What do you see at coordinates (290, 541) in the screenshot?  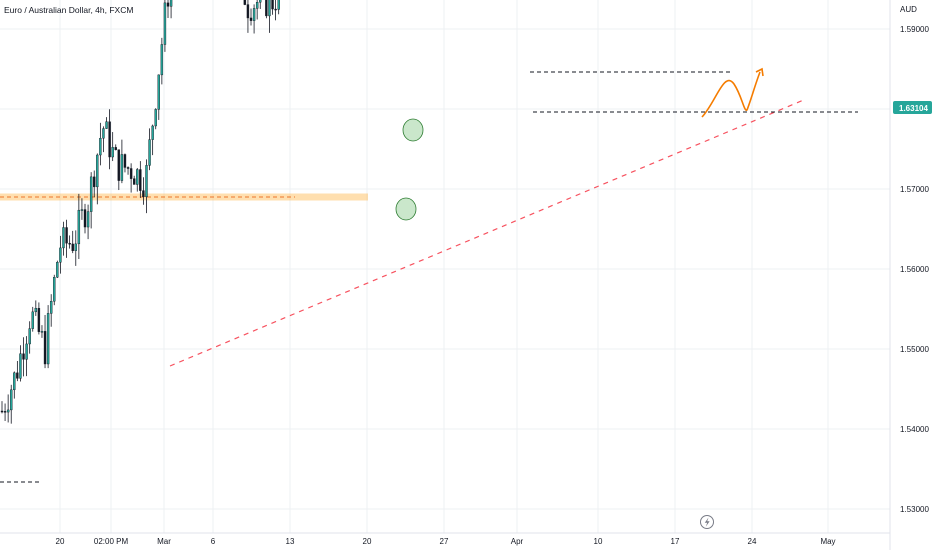 I see `time-tick-label: 13` at bounding box center [290, 541].